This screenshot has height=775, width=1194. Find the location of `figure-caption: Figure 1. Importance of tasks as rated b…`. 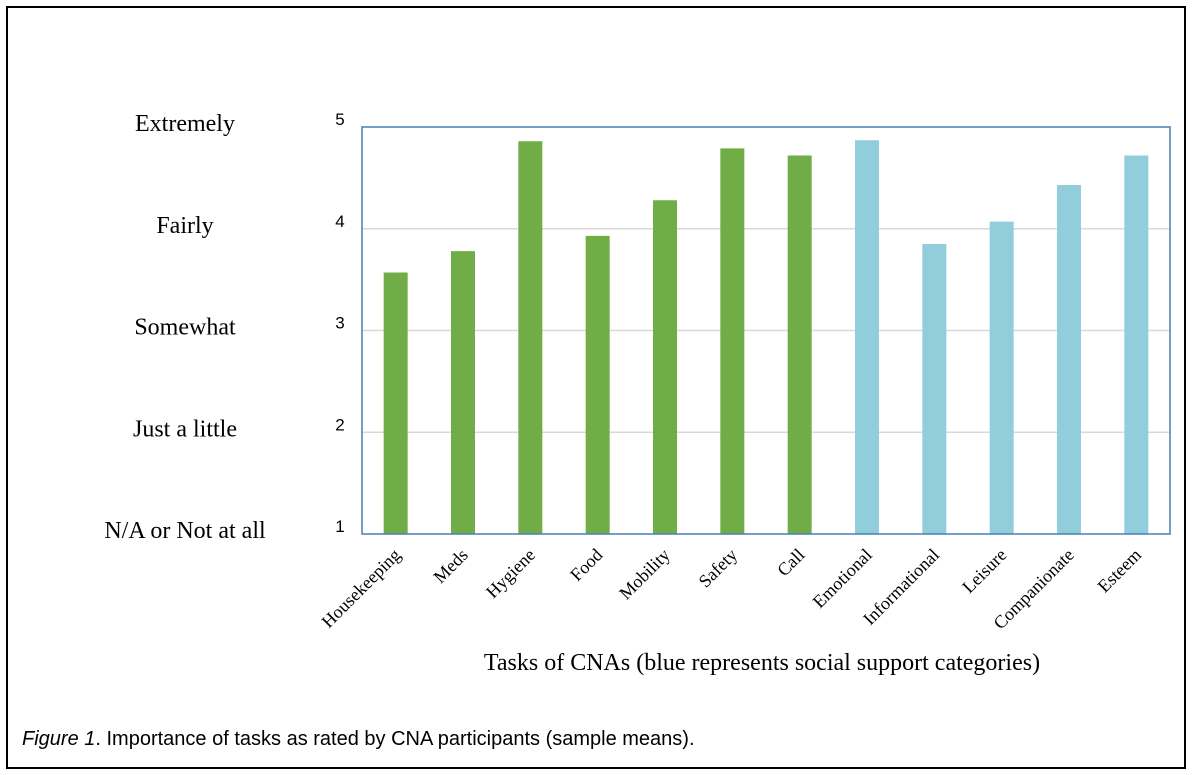

figure-caption: Figure 1. Importance of tasks as rated b… is located at coordinates (358, 739).